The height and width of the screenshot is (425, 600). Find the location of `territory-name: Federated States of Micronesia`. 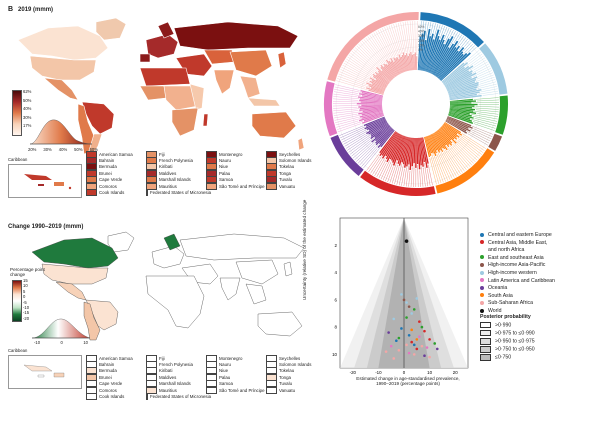

territory-name: Federated States of Micronesia is located at coordinates (181, 397).